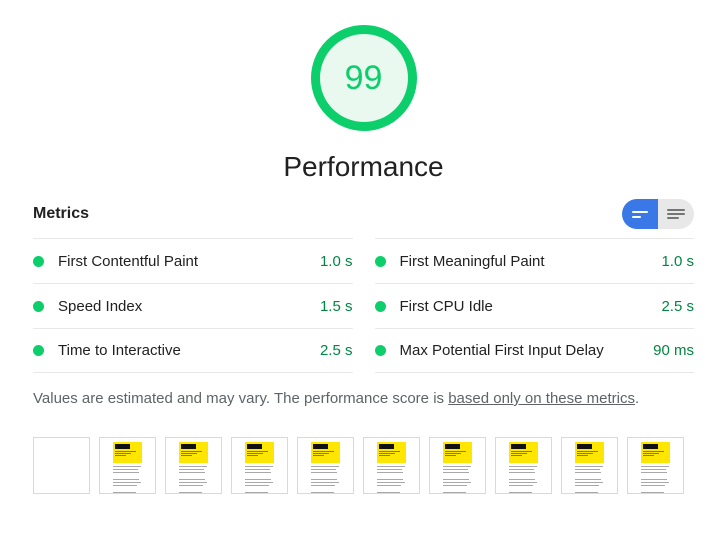  I want to click on score-ring: 99, so click(363, 78).